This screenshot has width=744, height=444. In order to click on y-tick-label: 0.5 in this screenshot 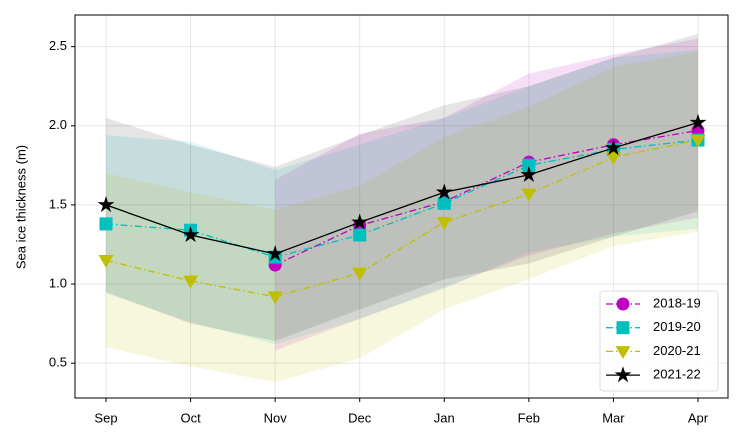, I will do `click(58, 362)`.